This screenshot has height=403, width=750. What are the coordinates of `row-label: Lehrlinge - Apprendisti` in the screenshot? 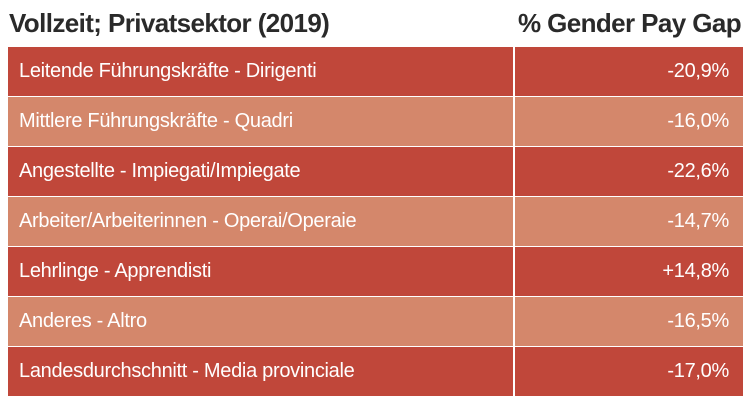 It's located at (260, 271).